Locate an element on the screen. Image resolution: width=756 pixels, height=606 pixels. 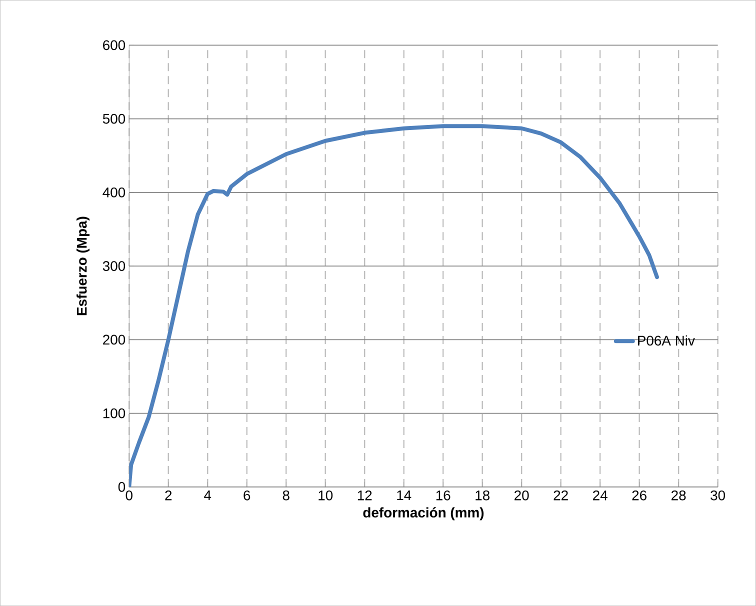
y-tick-label: 600 is located at coordinates (114, 45).